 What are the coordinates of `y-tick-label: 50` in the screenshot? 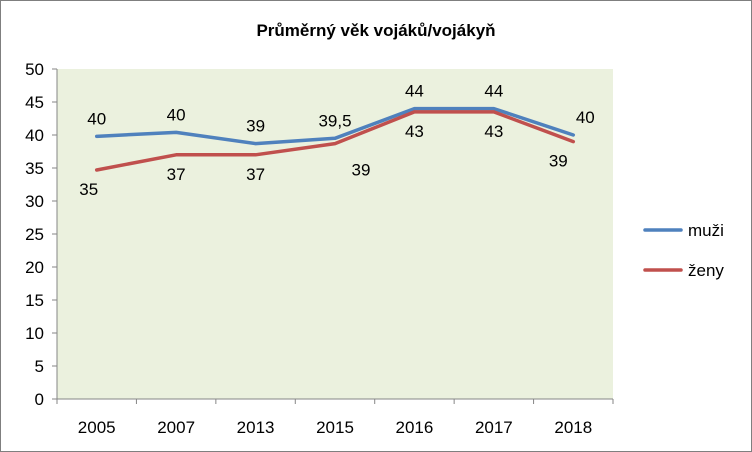 It's located at (34, 69).